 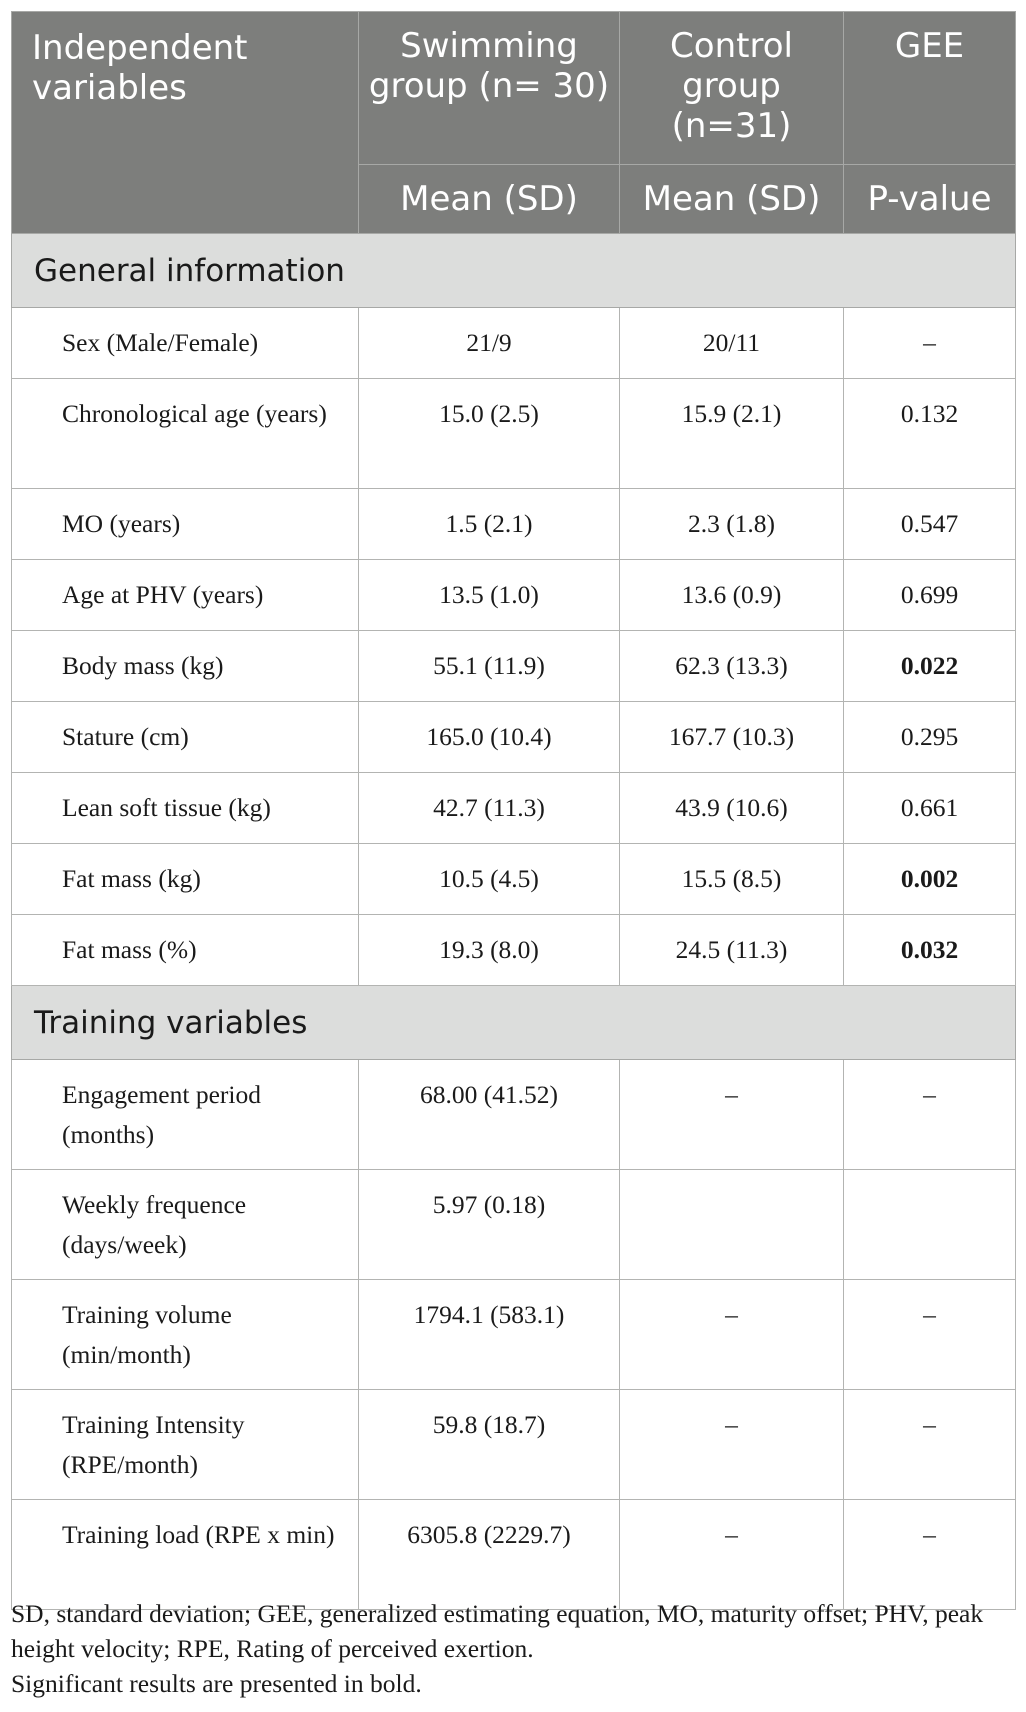 I want to click on swimming-value: 165.0 (10.4), so click(x=489, y=737).